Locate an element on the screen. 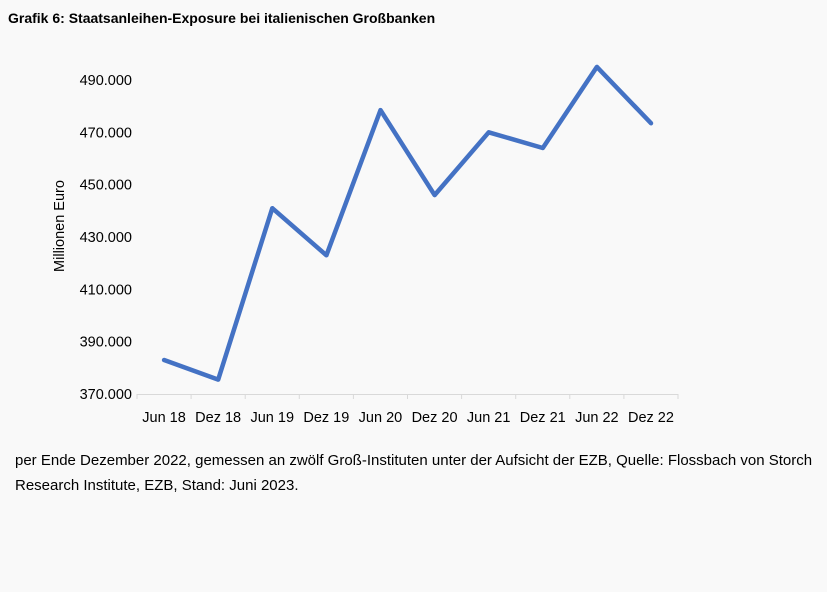 The image size is (827, 592). x-tick-label: Jun 18 is located at coordinates (164, 418).